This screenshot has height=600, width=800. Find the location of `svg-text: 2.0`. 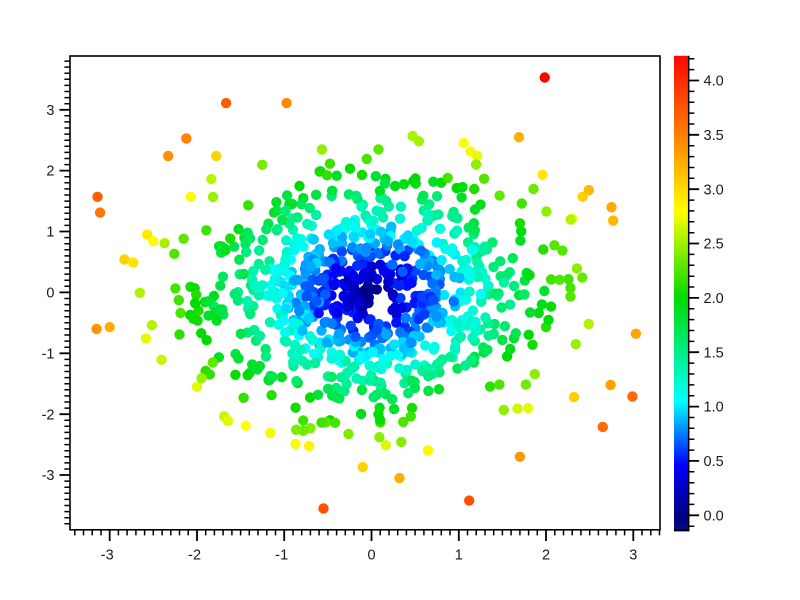

svg-text: 2.0 is located at coordinates (714, 299).